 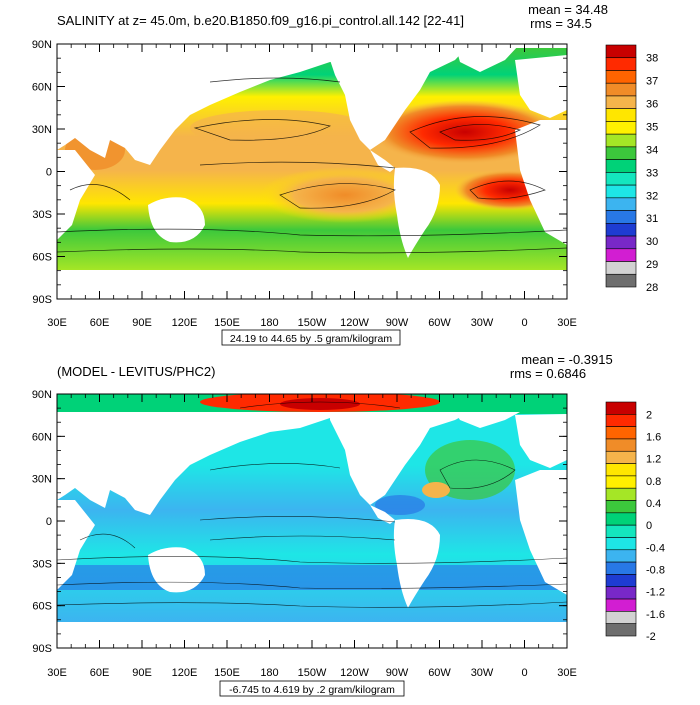 What do you see at coordinates (548, 373) in the screenshot?
I see `bottom-rms: rms = 0.6846` at bounding box center [548, 373].